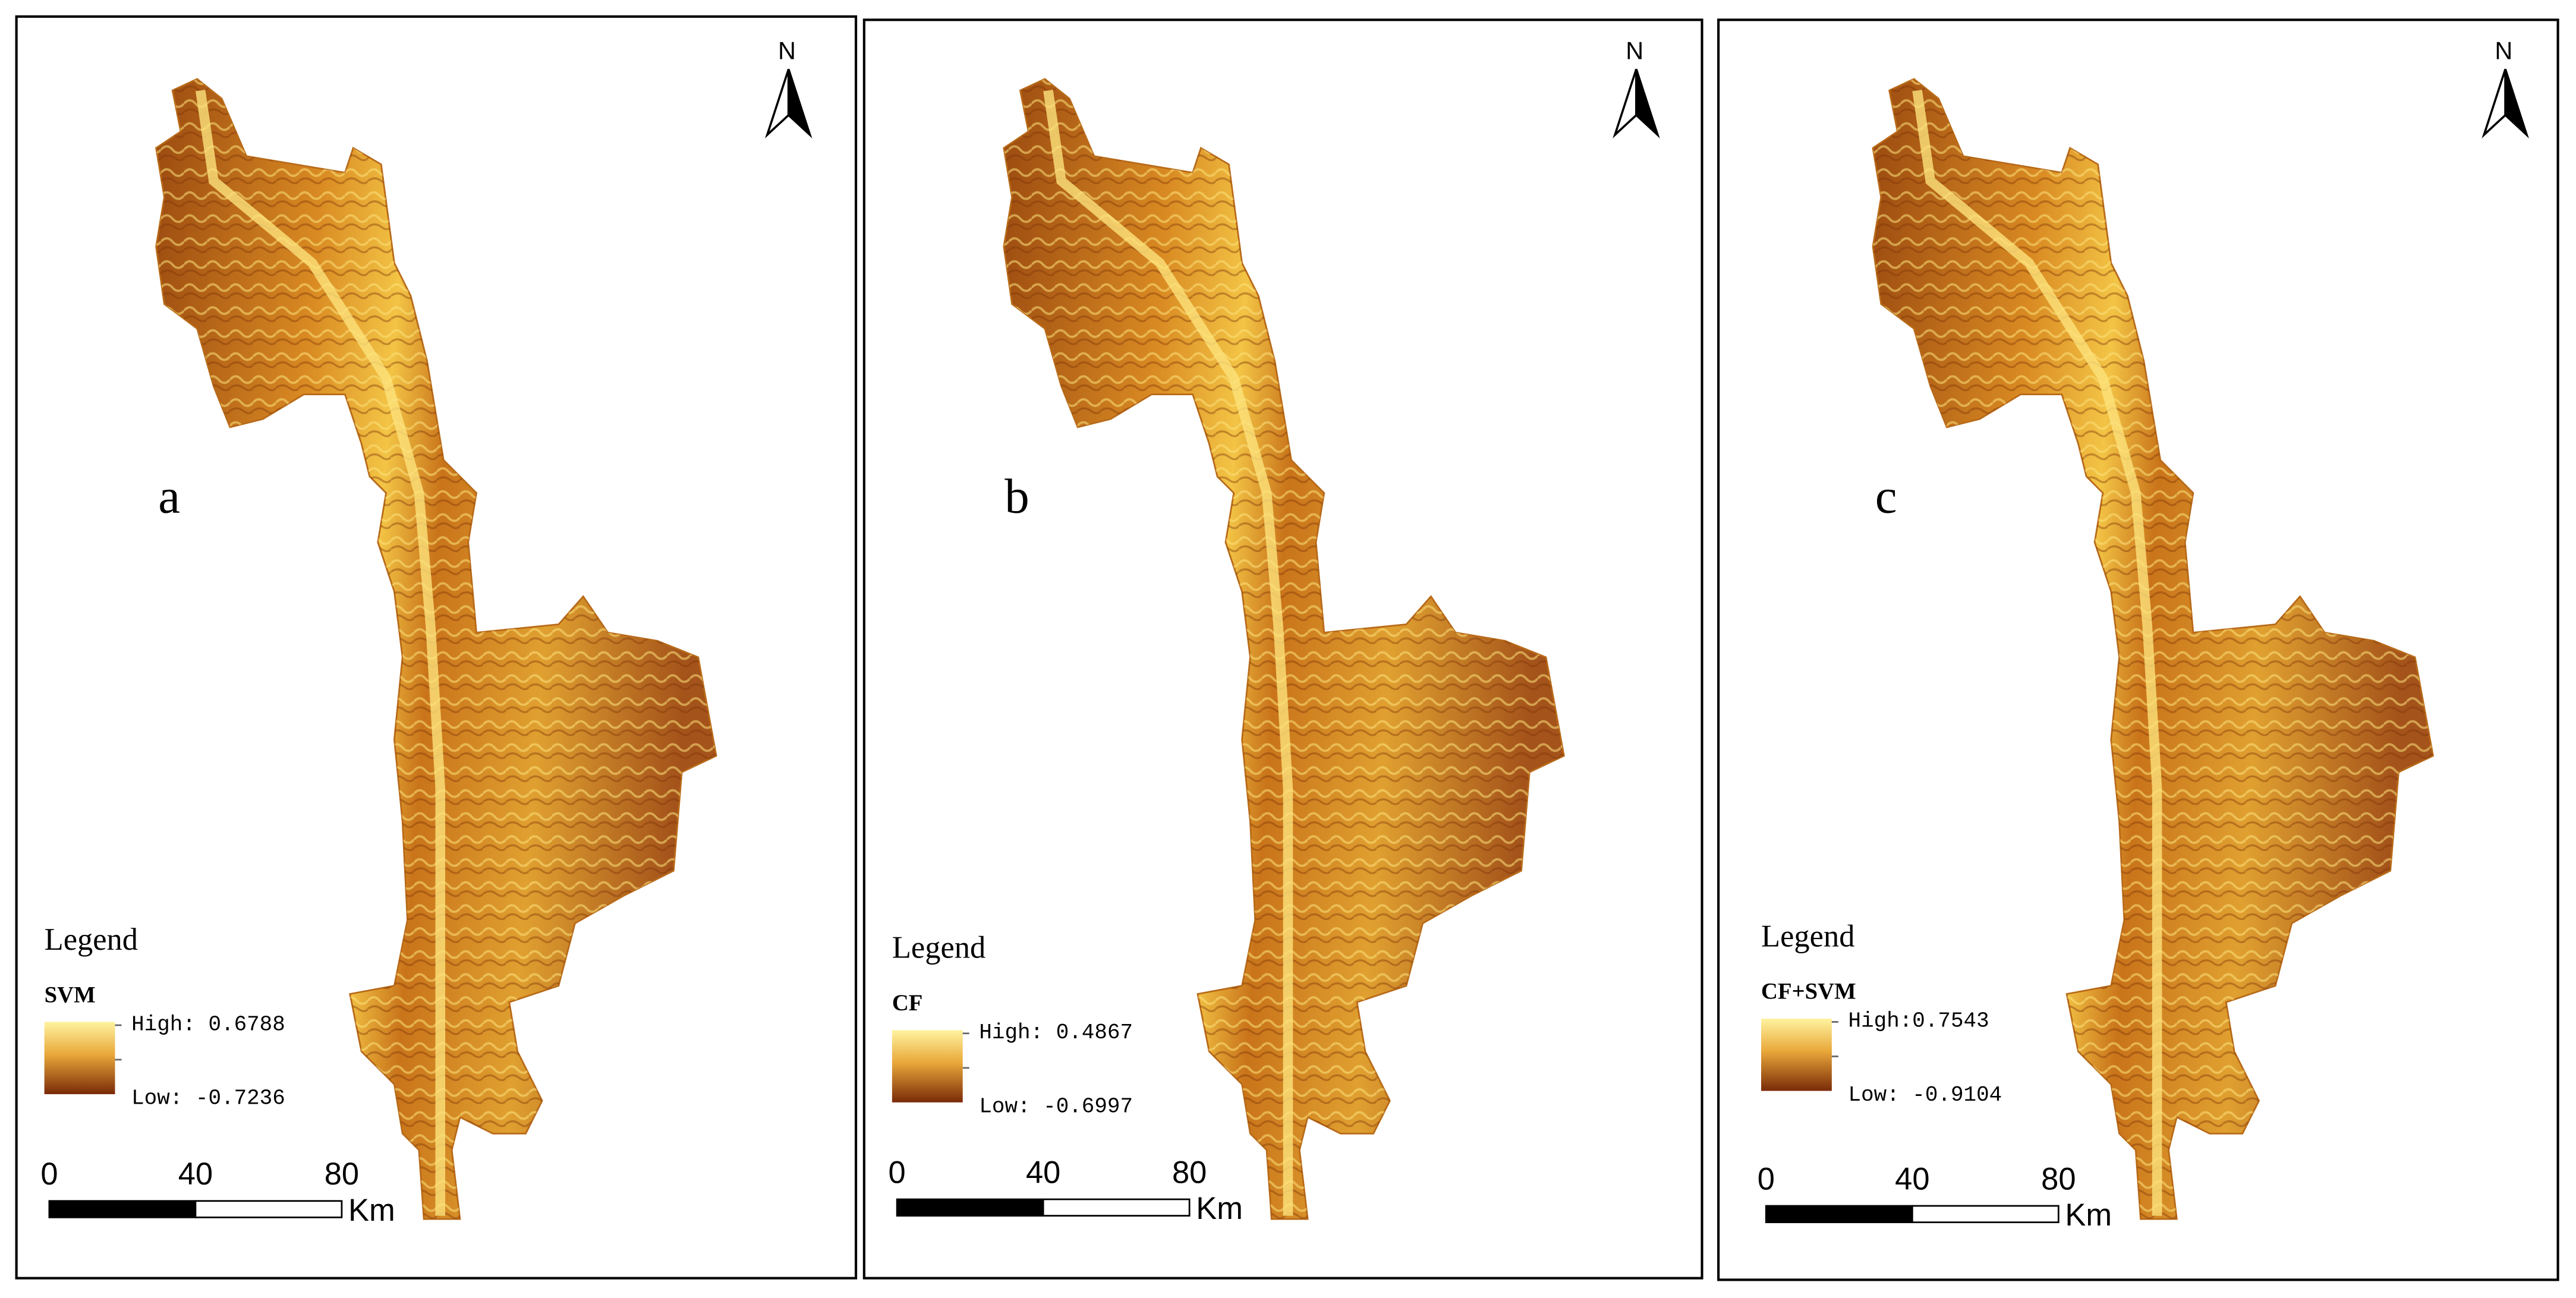  What do you see at coordinates (208, 1024) in the screenshot?
I see `legend-high: High: 0.6788` at bounding box center [208, 1024].